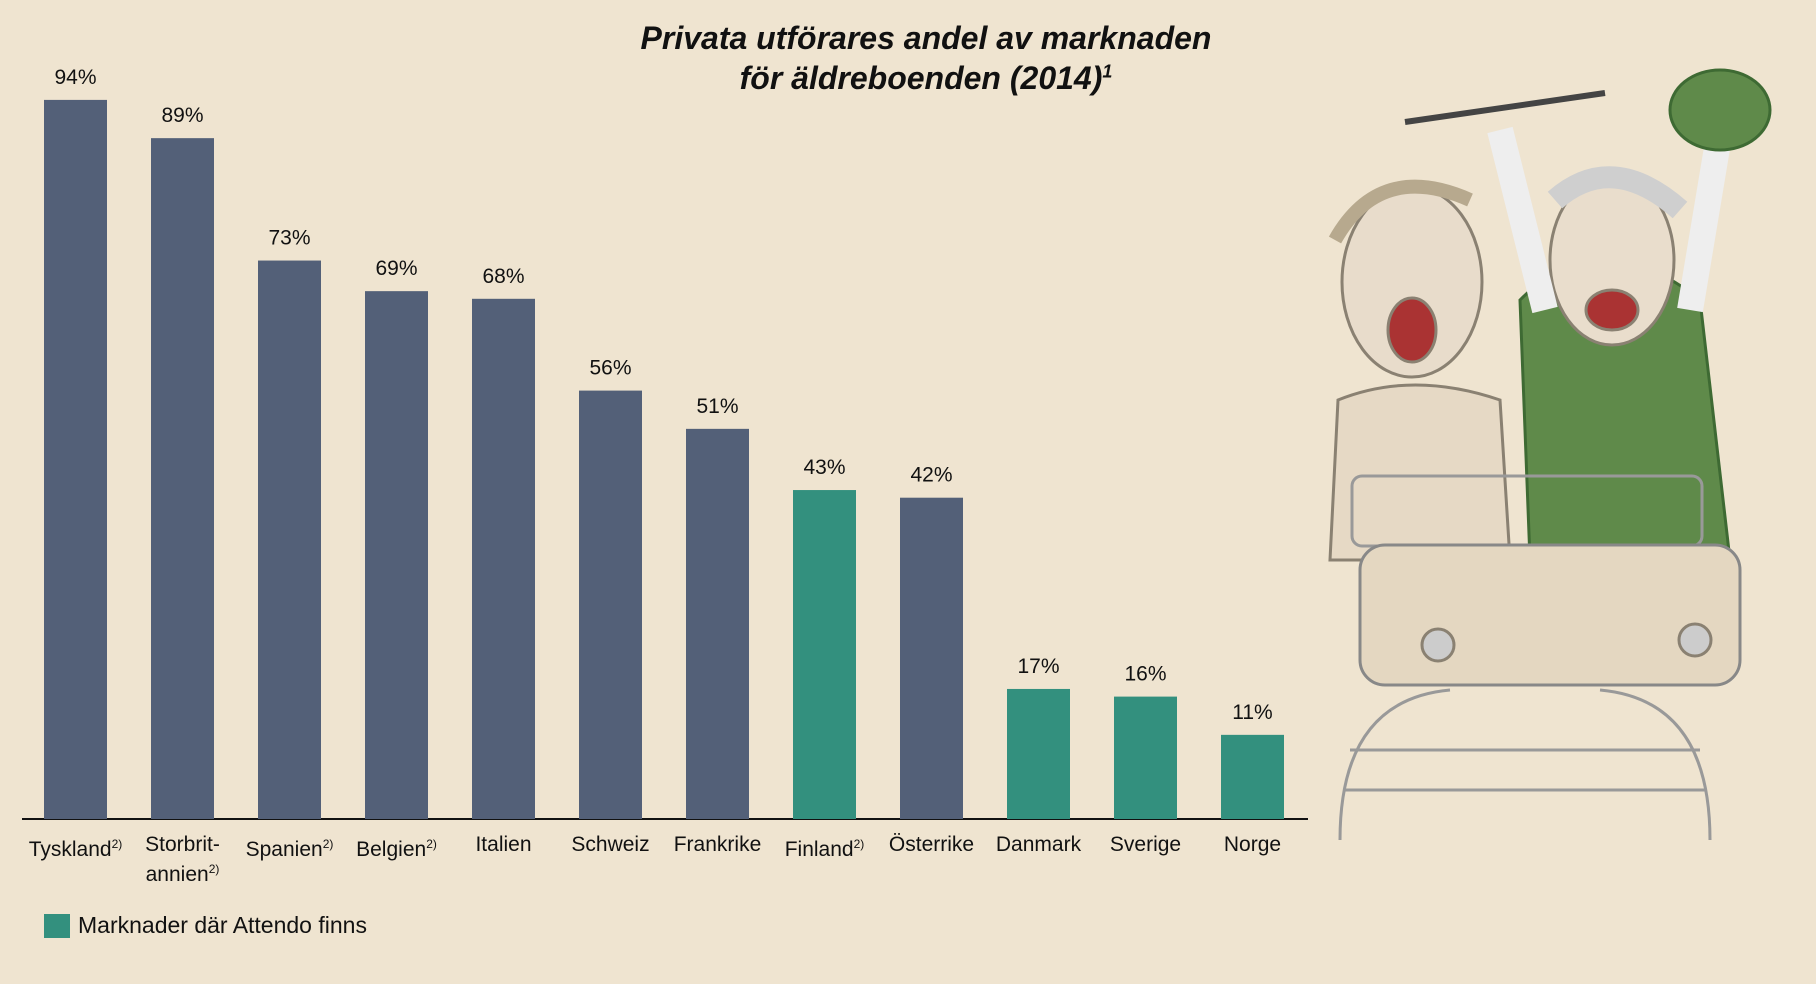 This screenshot has width=1816, height=984. I want to click on x-tick-label: Danmark, so click(1039, 844).